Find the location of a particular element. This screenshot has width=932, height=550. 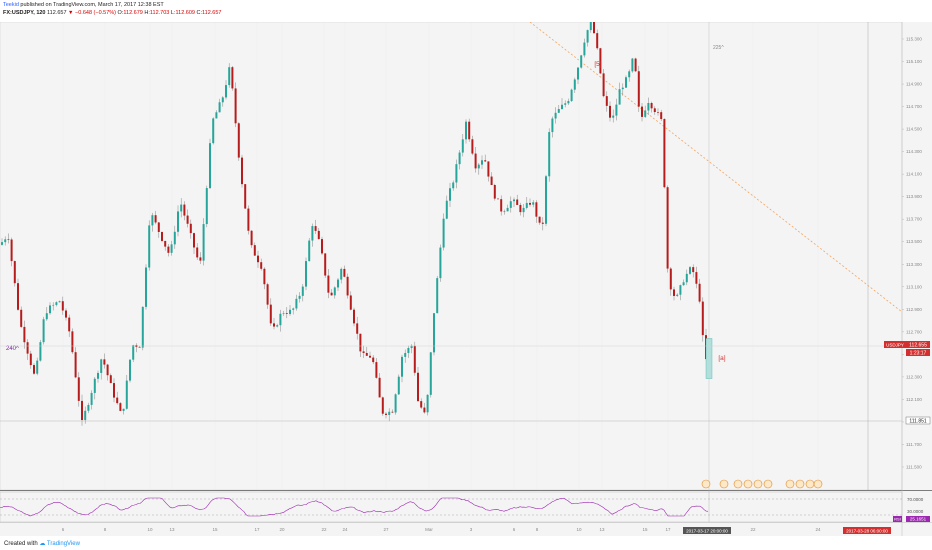

rsi-line is located at coordinates (354, 507).